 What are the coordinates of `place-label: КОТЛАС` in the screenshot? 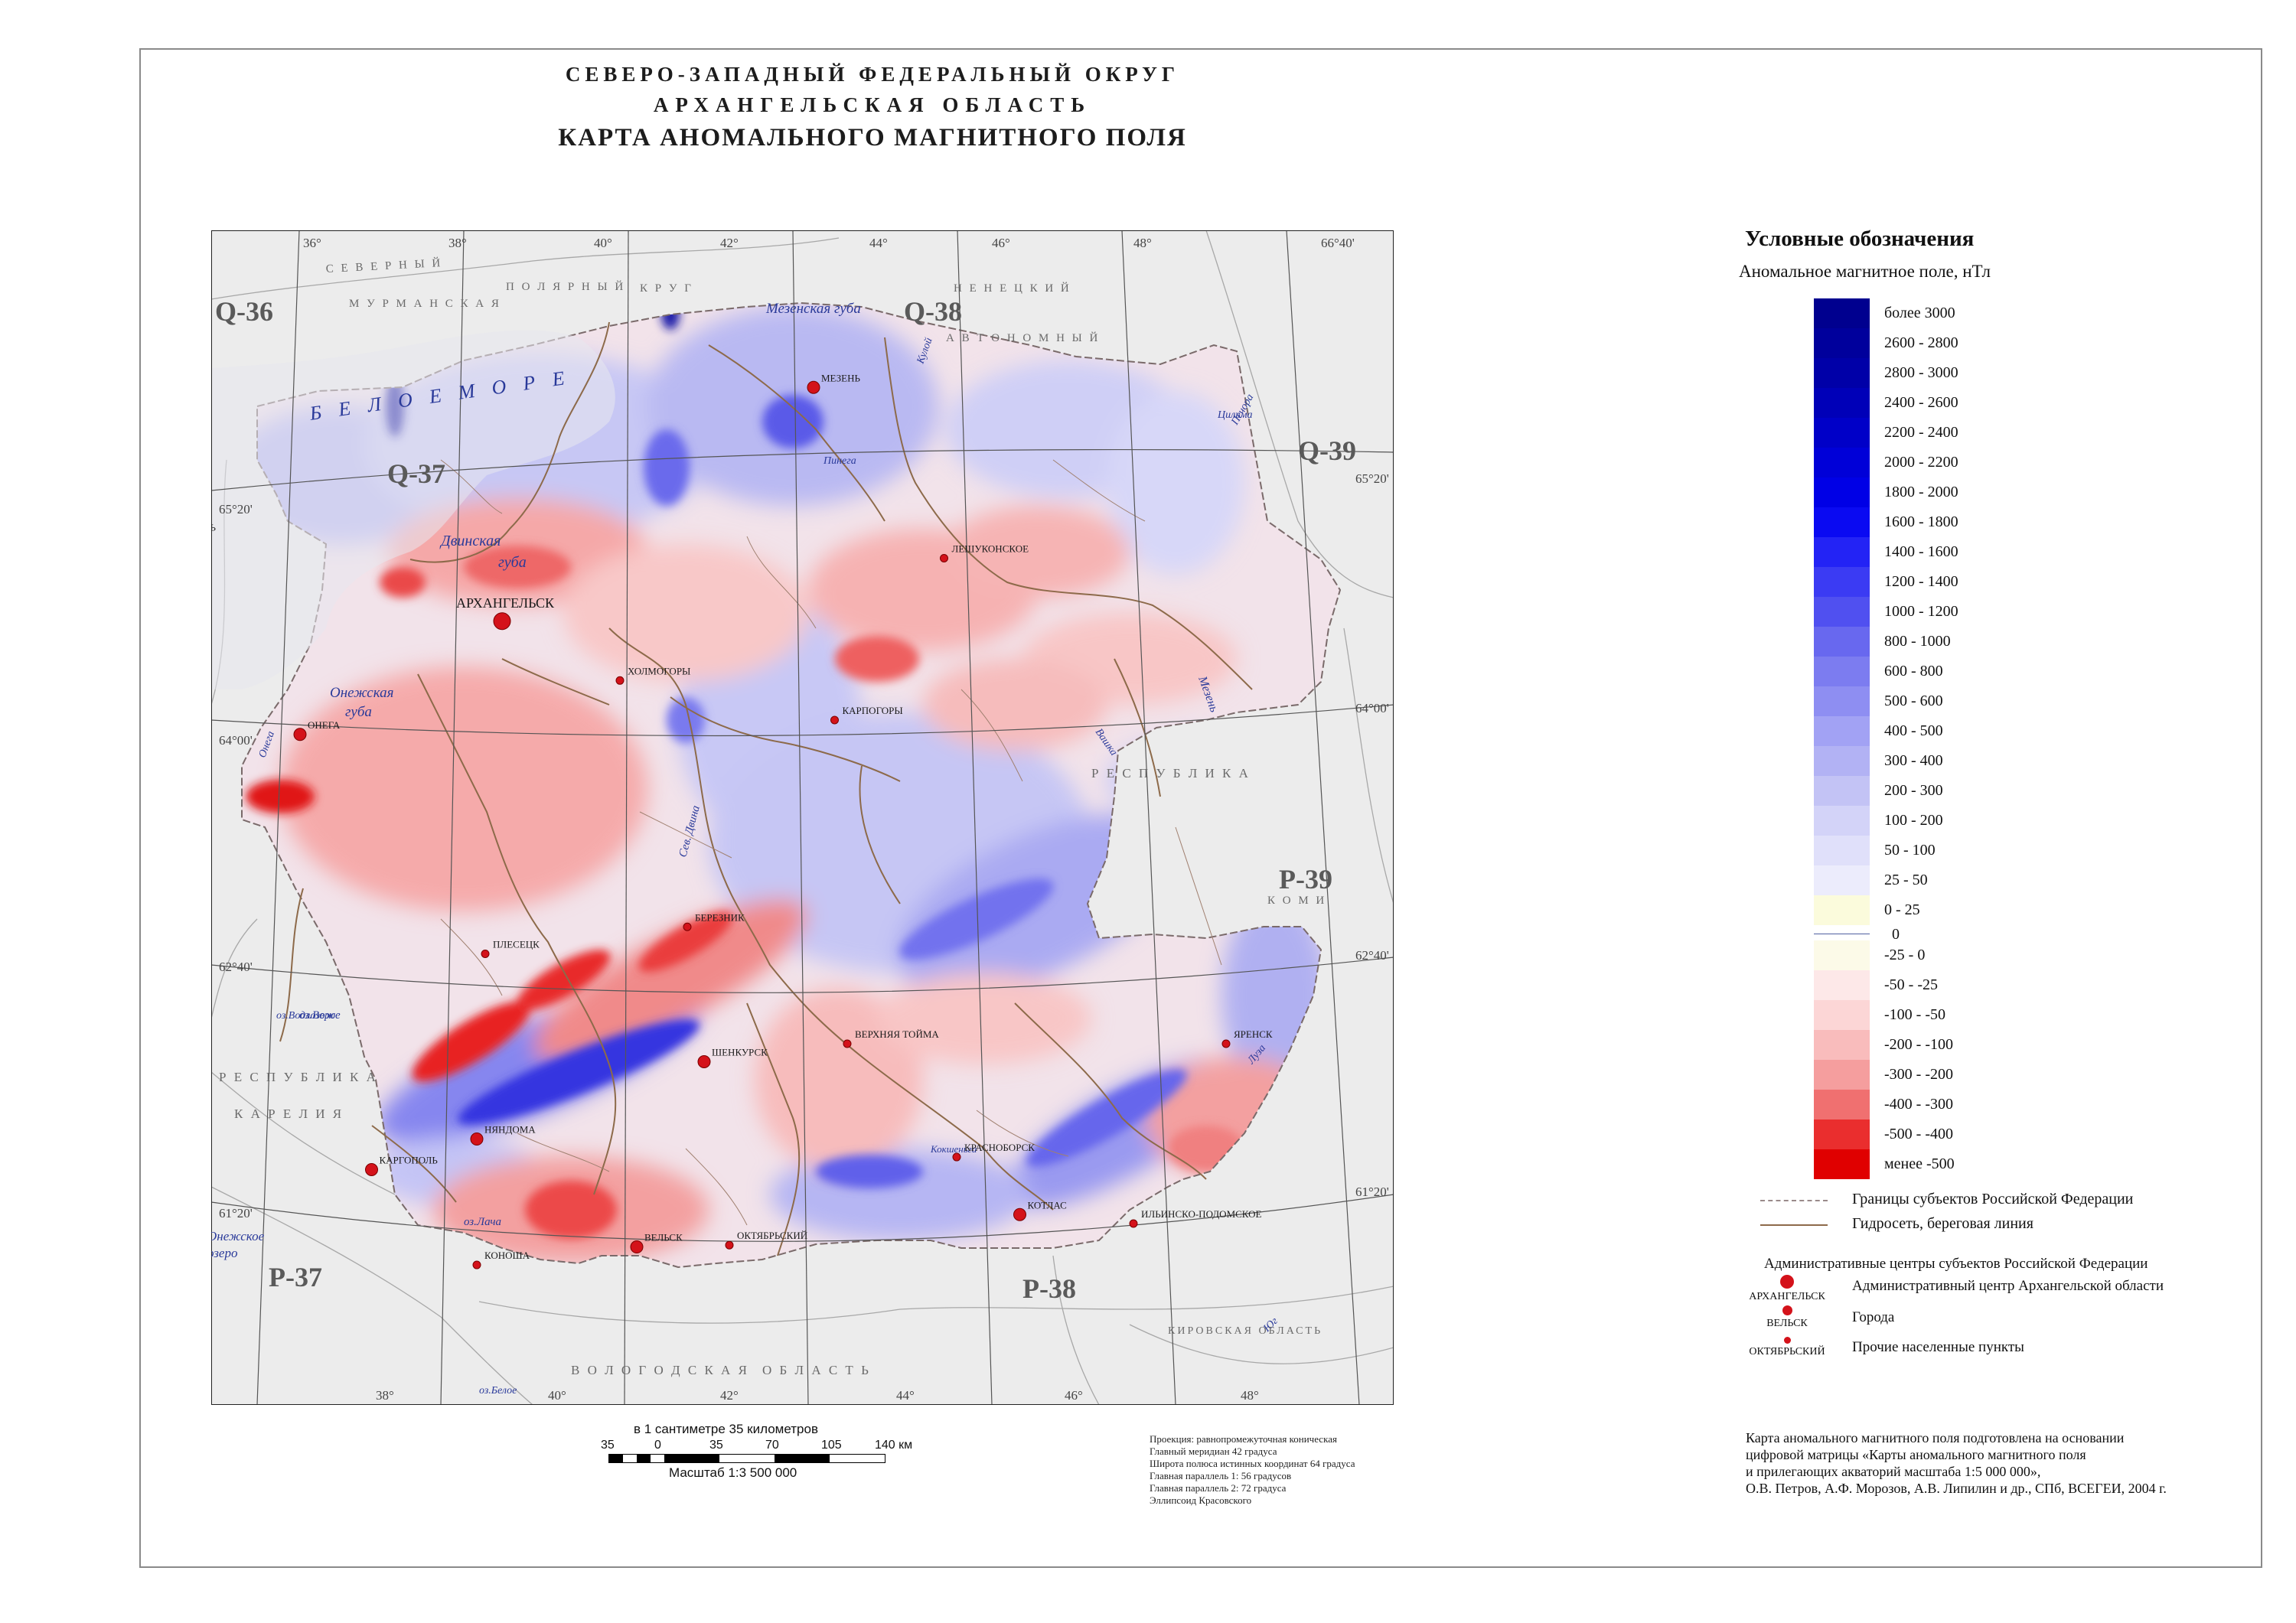 It's located at (1047, 1205).